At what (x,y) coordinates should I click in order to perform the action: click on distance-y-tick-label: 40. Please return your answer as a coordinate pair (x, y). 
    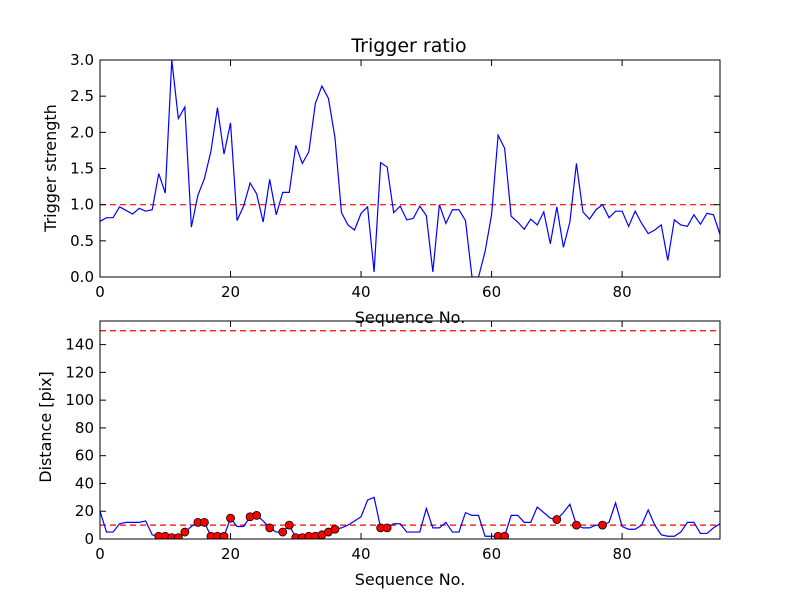
    Looking at the image, I should click on (84, 483).